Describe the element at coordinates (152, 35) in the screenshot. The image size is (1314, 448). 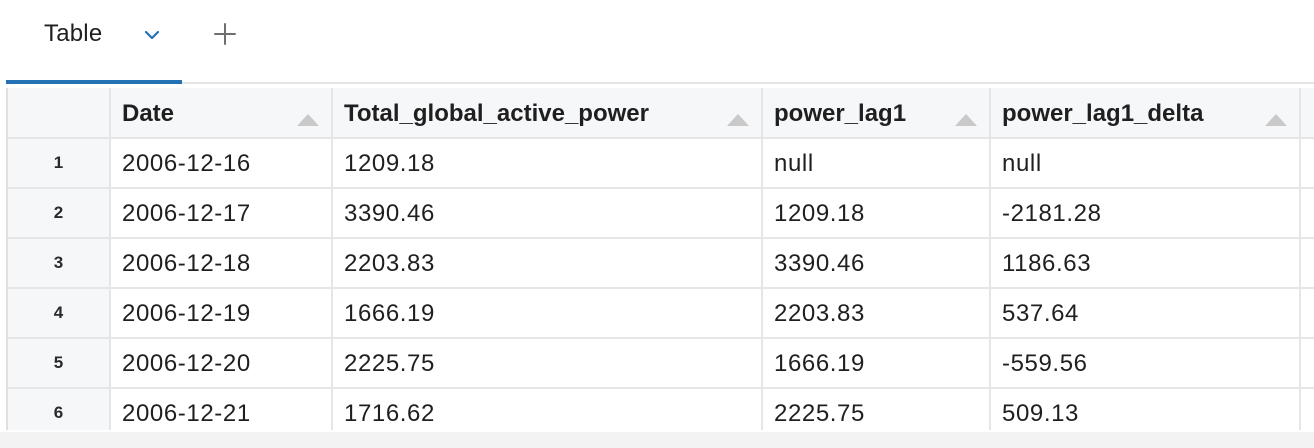
I see `chevron-down-icon` at that location.